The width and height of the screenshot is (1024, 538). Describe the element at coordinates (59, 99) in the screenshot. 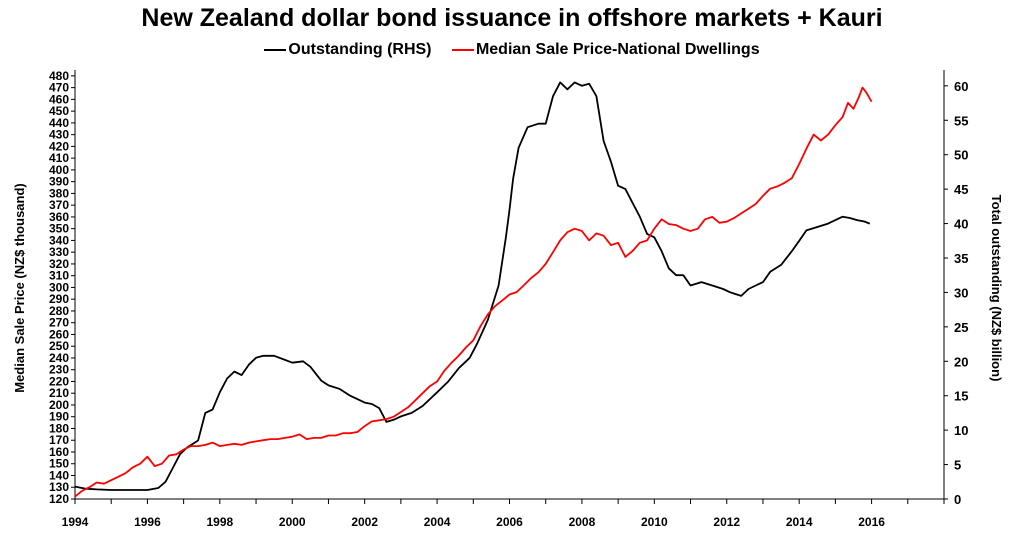

I see `left-tick-label: 460` at that location.